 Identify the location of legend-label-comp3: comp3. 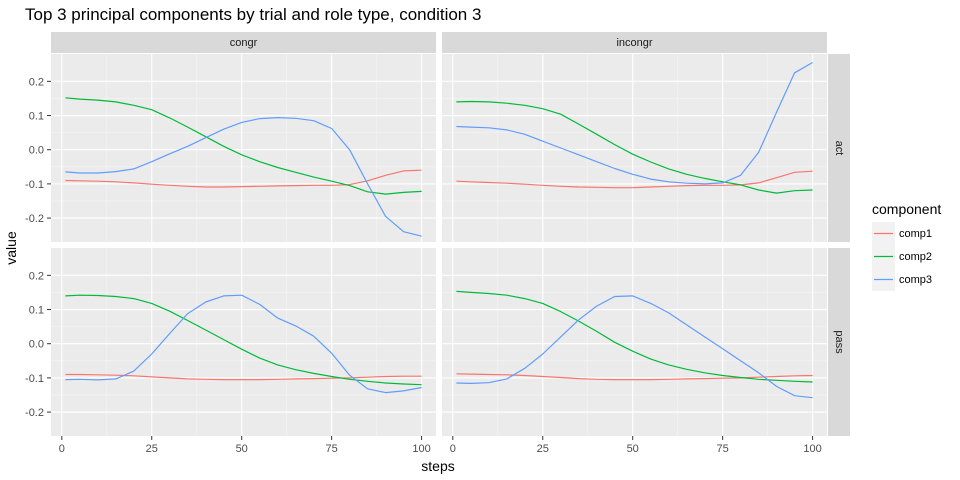
(915, 280).